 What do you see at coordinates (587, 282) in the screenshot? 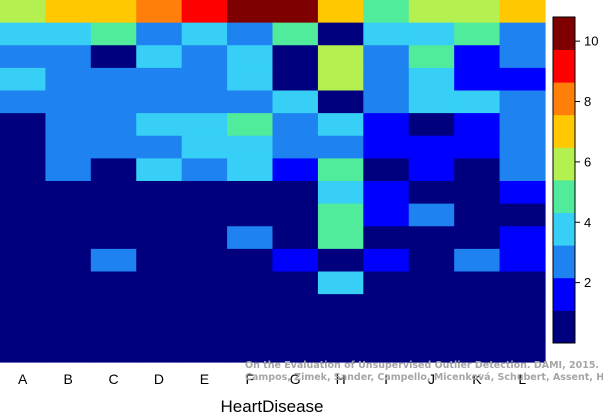
I see `colorbar-tick-label: 2` at bounding box center [587, 282].